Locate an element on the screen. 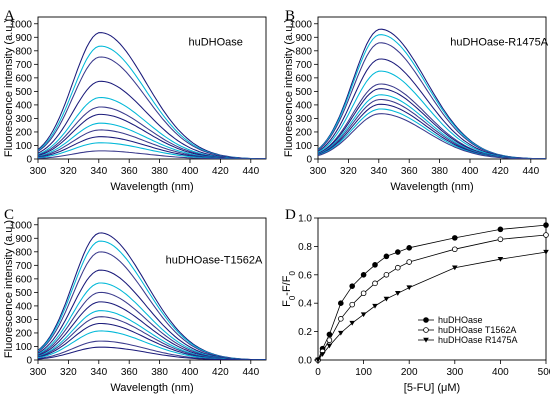 Image resolution: width=550 pixels, height=406 pixels. x-tick-label-a: 440 is located at coordinates (250, 171).